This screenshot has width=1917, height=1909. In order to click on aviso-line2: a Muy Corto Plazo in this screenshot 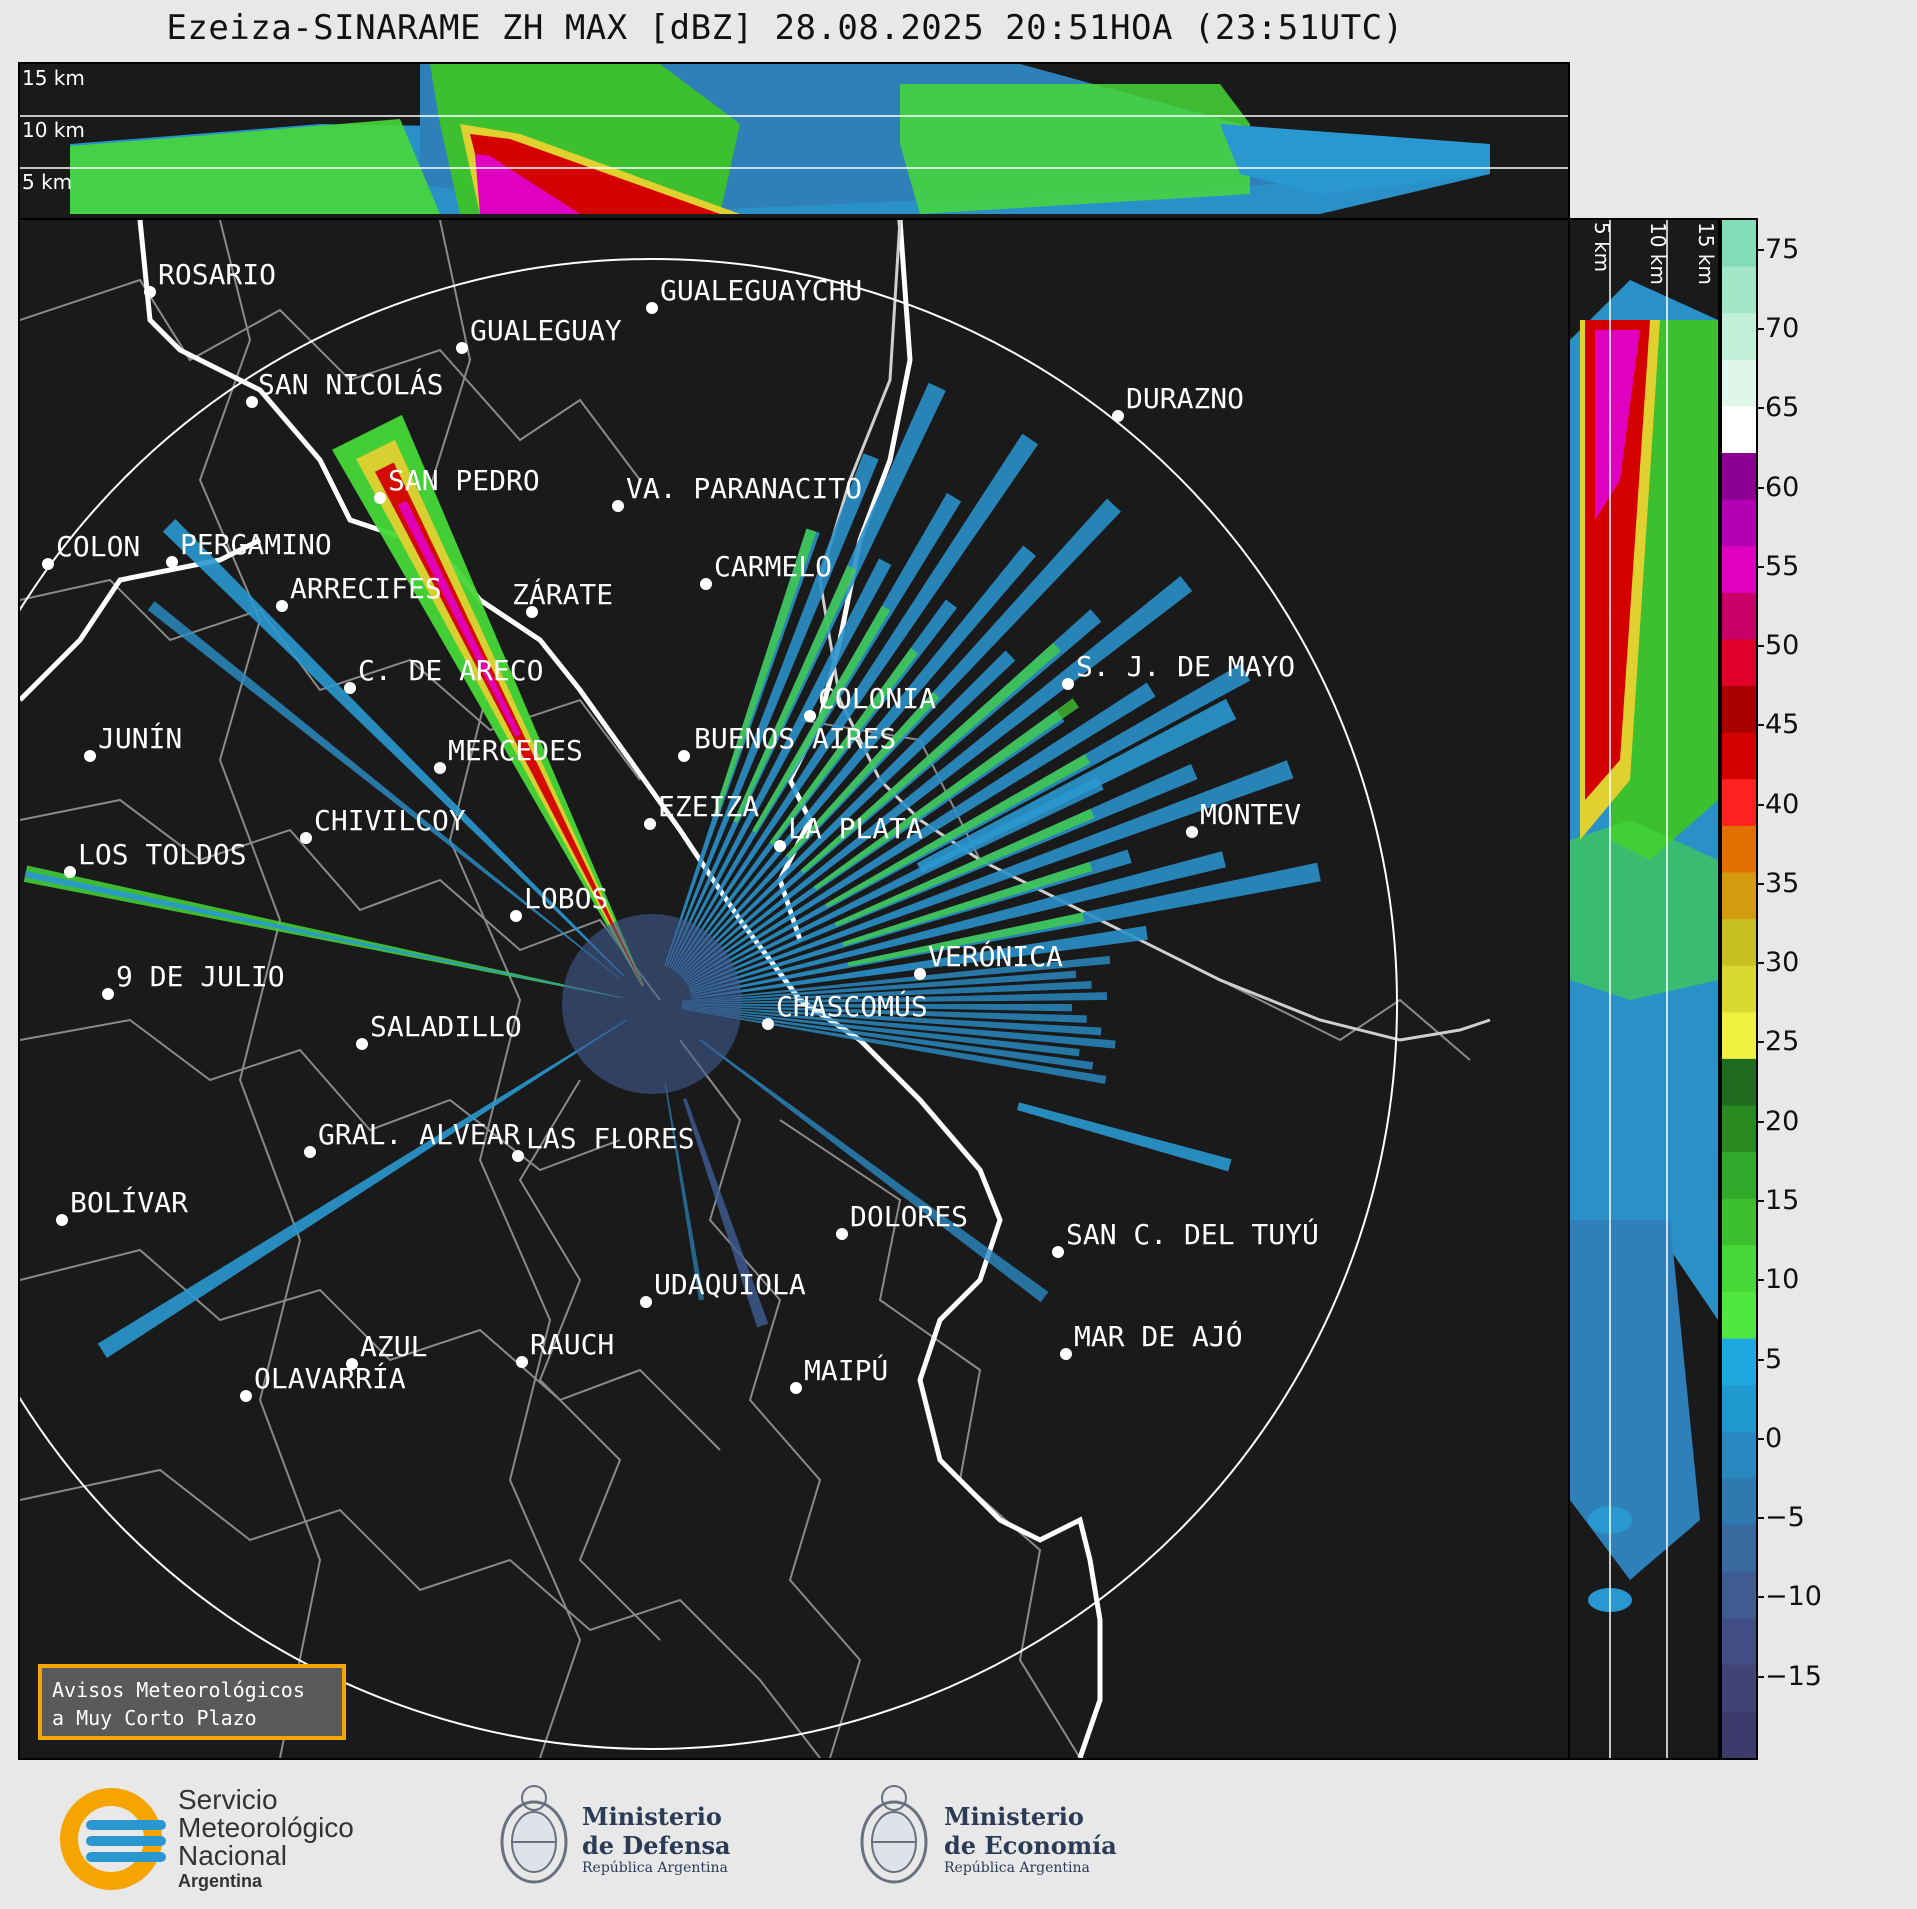, I will do `click(154, 1718)`.